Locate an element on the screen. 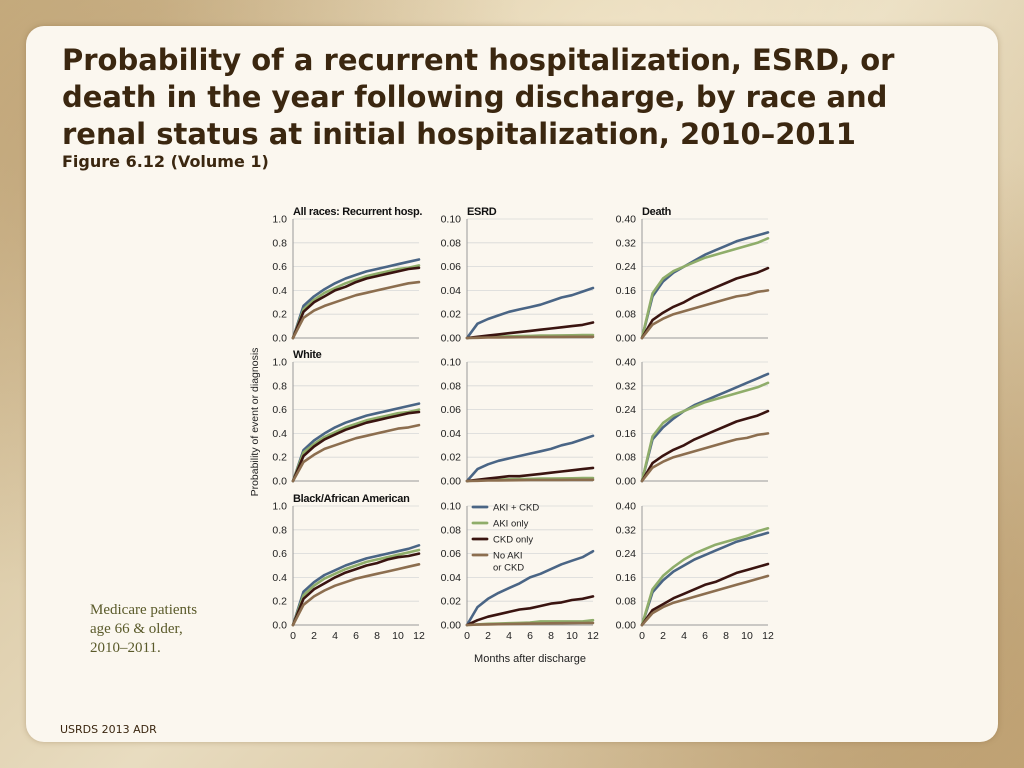 The height and width of the screenshot is (768, 1024). x-axis-label: Months after discharge is located at coordinates (530, 659).